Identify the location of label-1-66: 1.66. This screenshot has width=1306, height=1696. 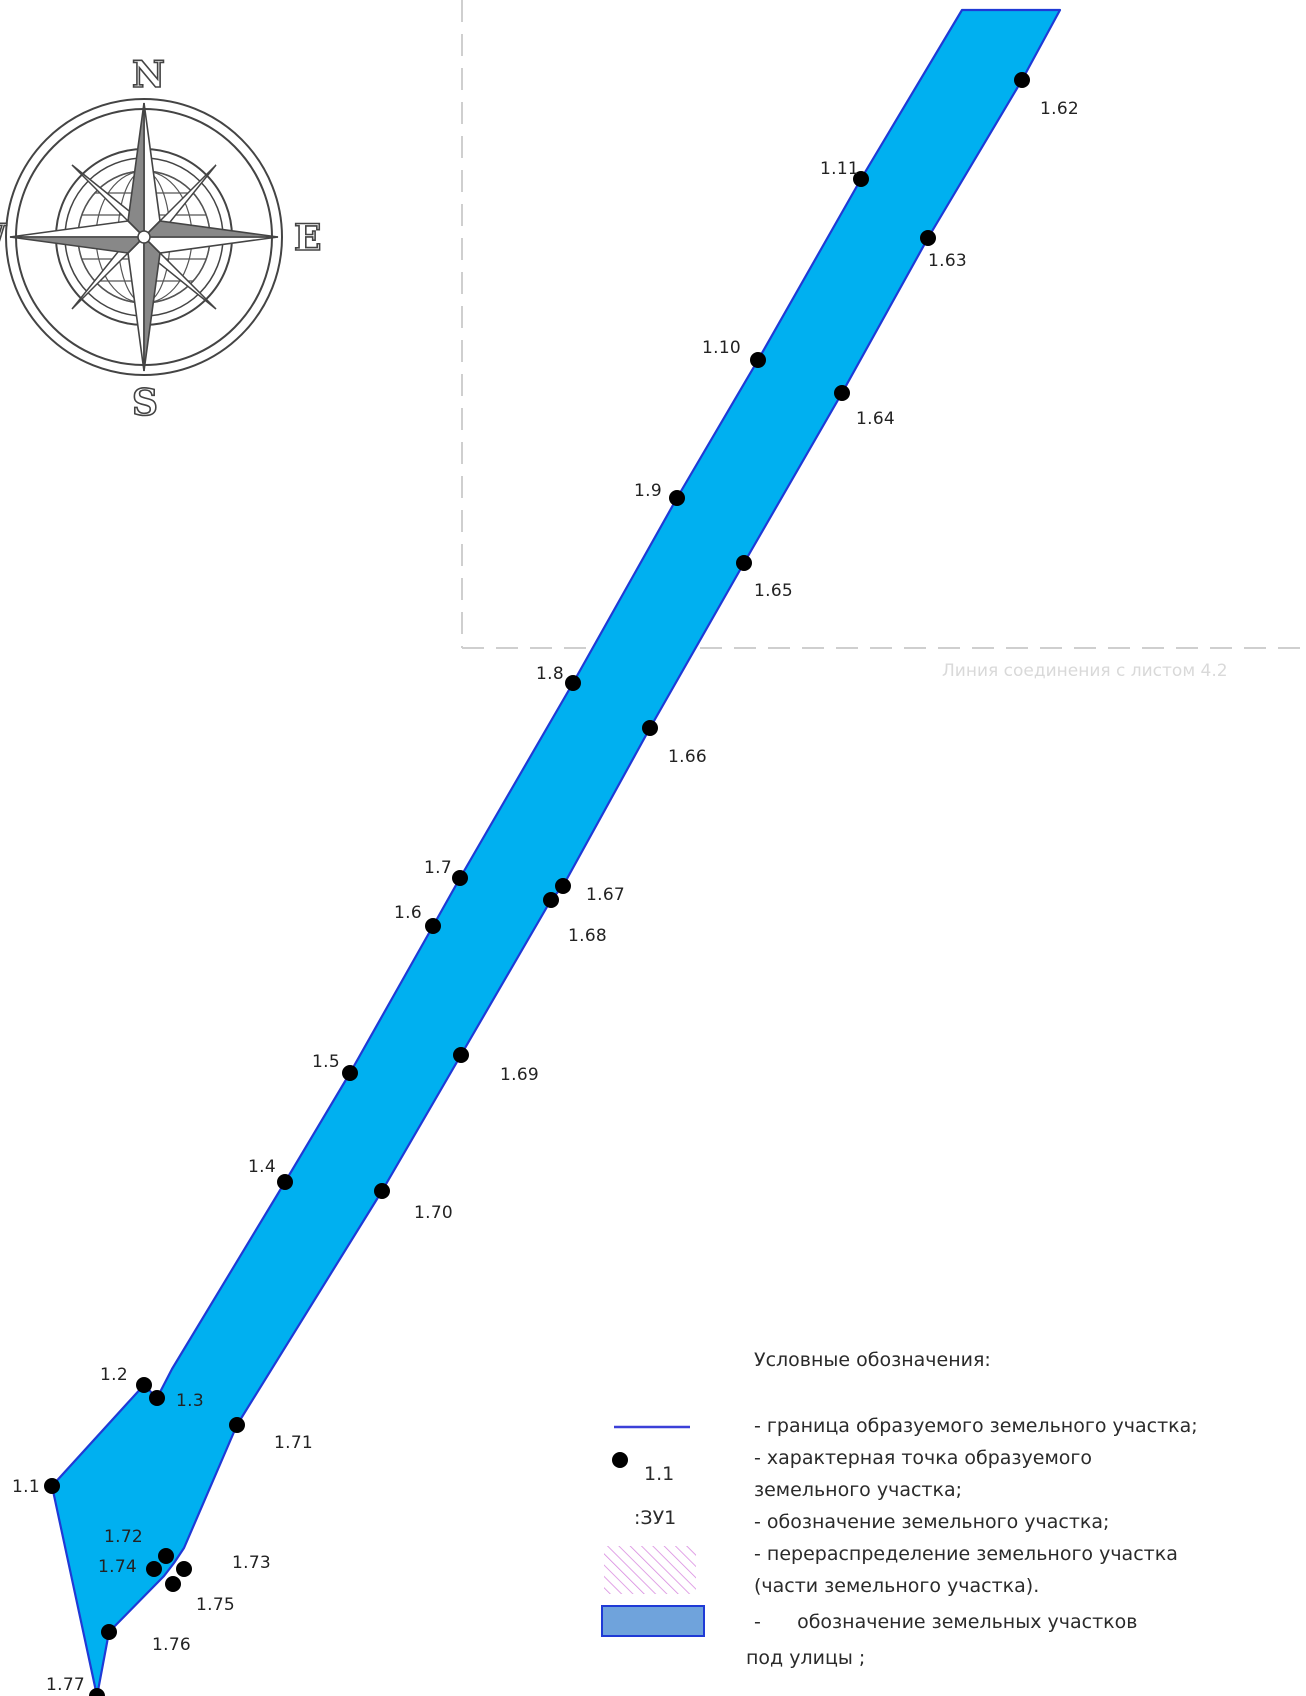
(687, 757).